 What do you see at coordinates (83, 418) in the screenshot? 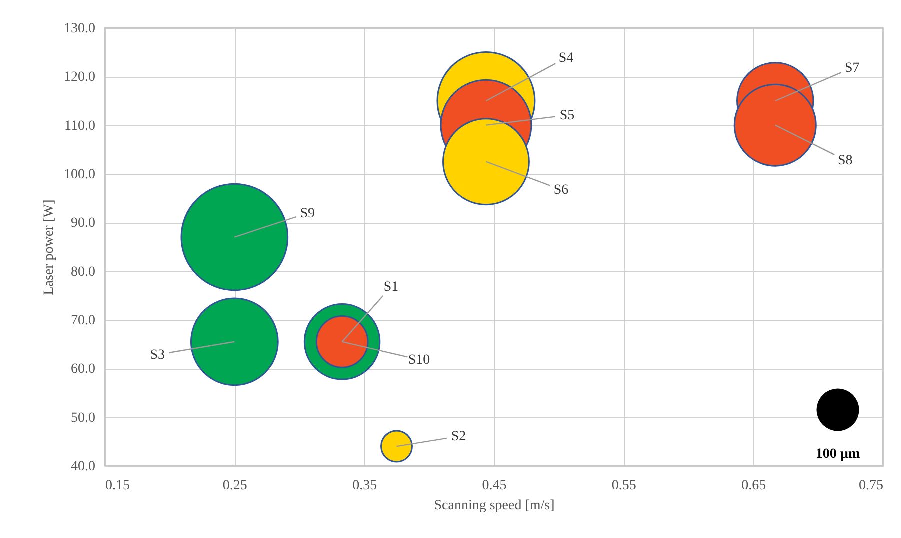
I see `y-tick-label: 50.0` at bounding box center [83, 418].